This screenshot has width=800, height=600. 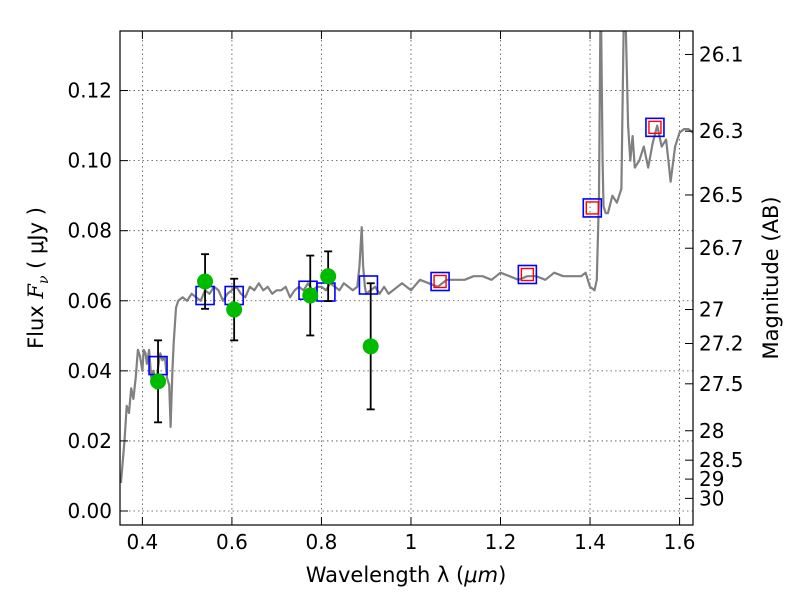 I want to click on x-tick-label: 0.8, so click(x=322, y=542).